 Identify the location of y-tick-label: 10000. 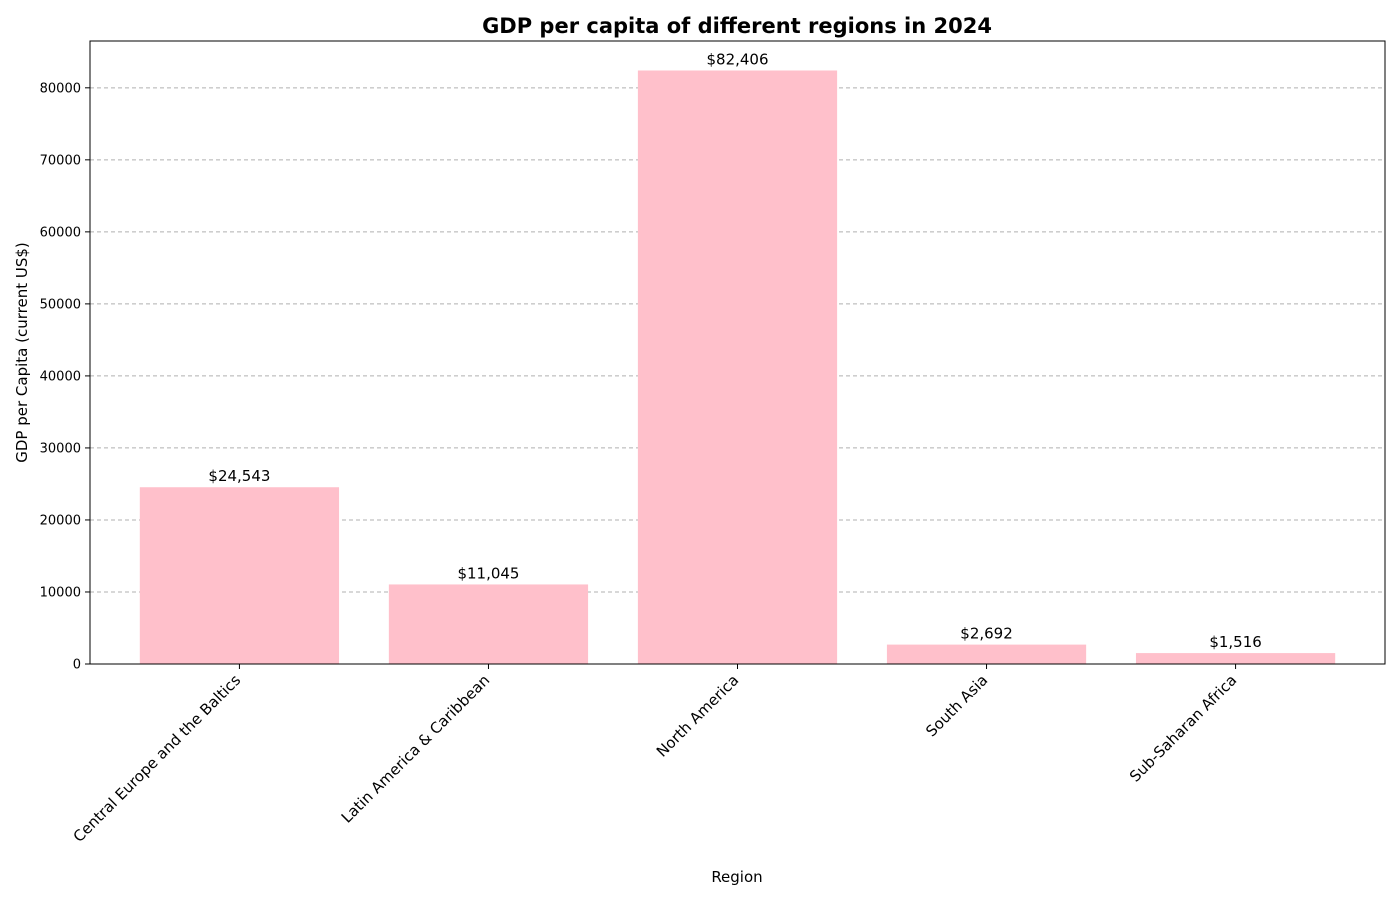
(60, 592).